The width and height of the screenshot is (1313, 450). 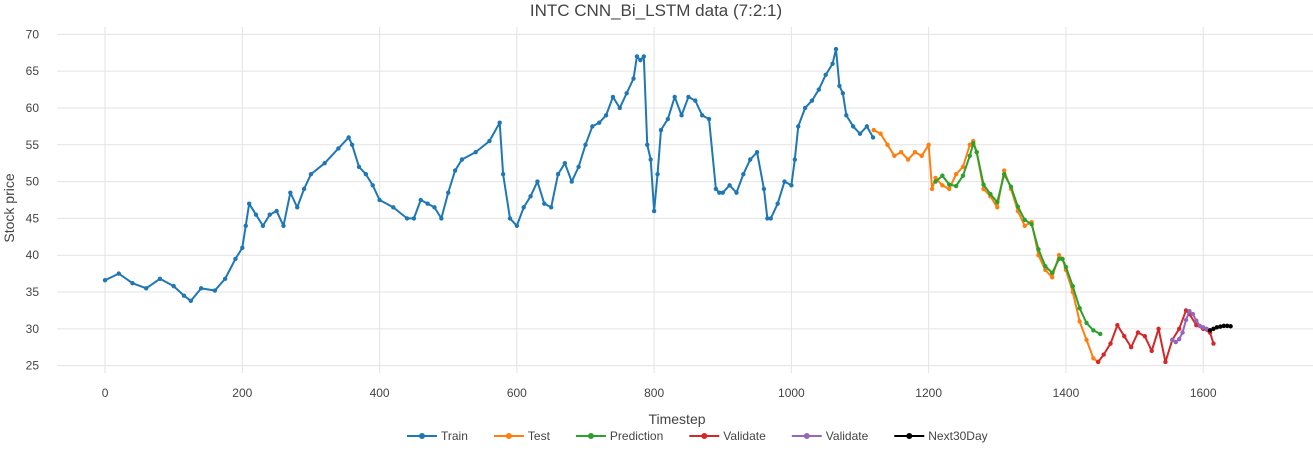 What do you see at coordinates (517, 393) in the screenshot?
I see `x-tick-label: 600` at bounding box center [517, 393].